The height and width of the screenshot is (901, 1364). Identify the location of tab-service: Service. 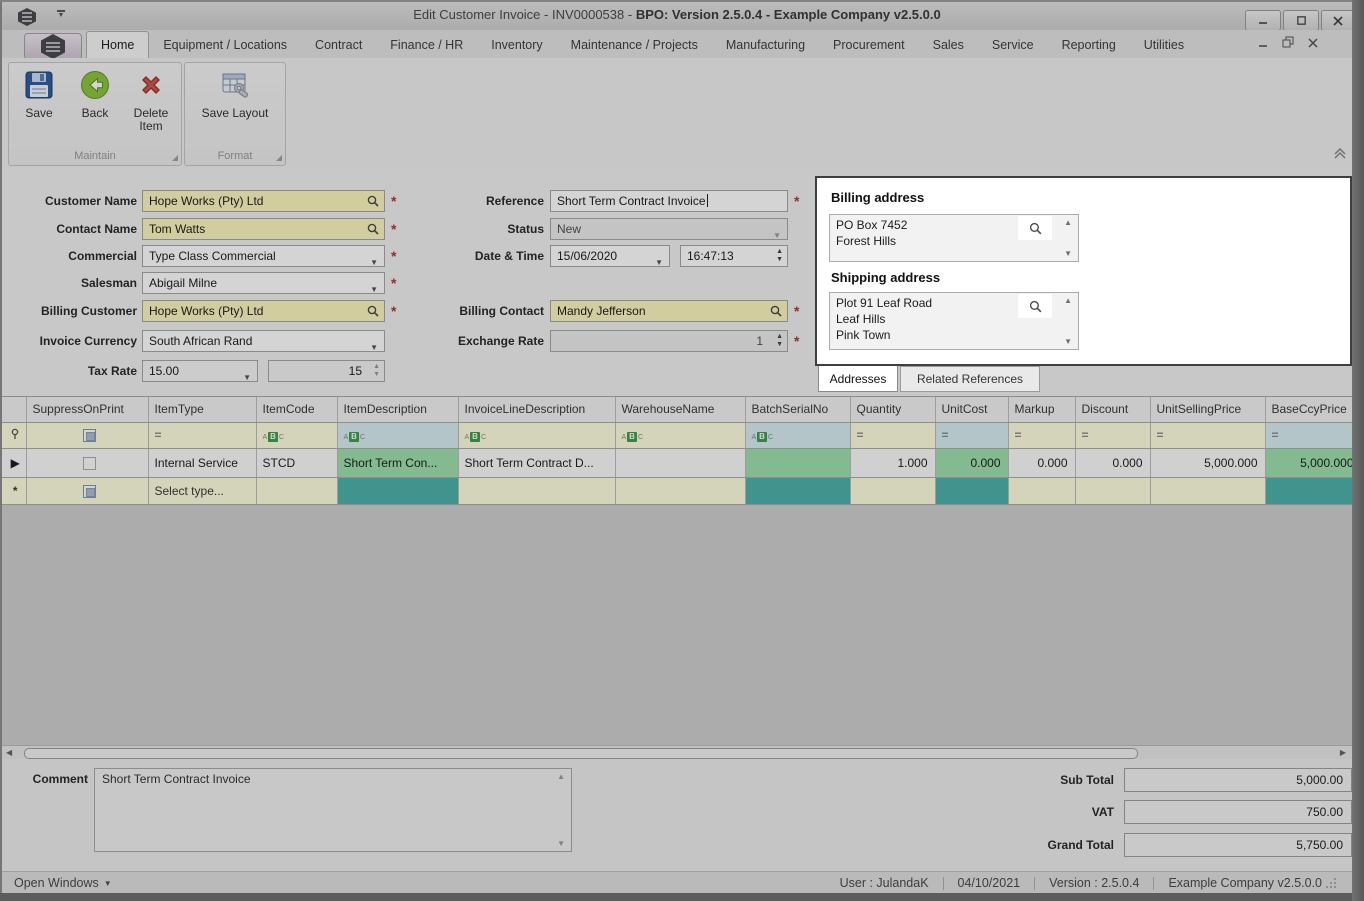
(1012, 44).